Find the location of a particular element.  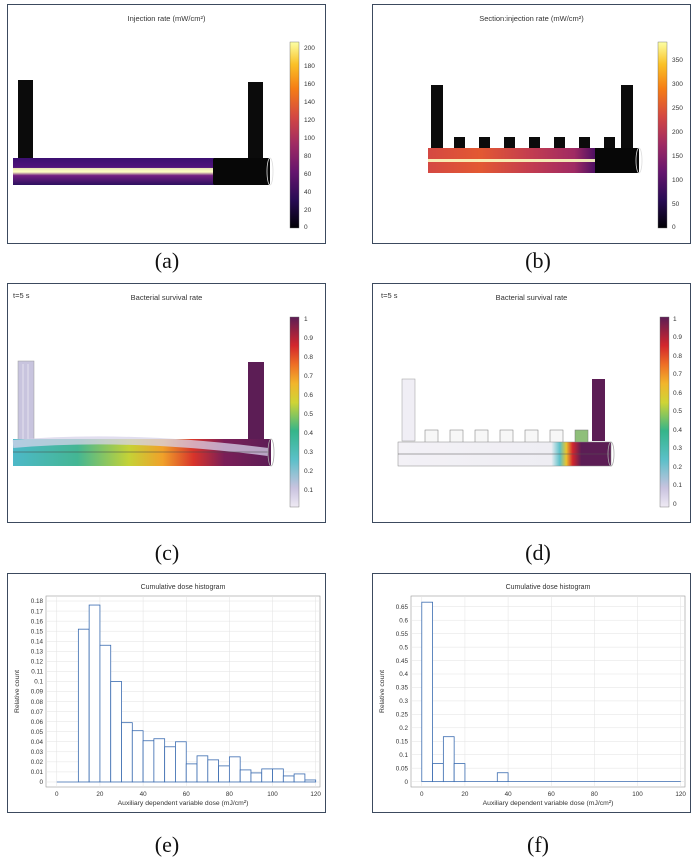

y-tick-label: 0.03 is located at coordinates (37, 752).